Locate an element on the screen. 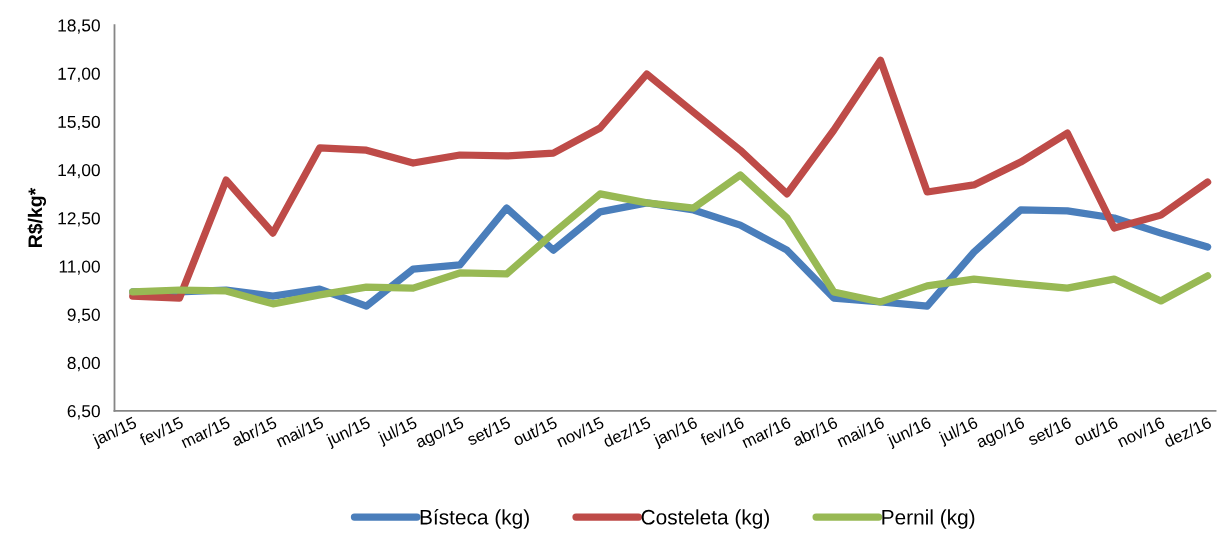 The image size is (1218, 535). y-tick-label: 15,50 is located at coordinates (79, 123).